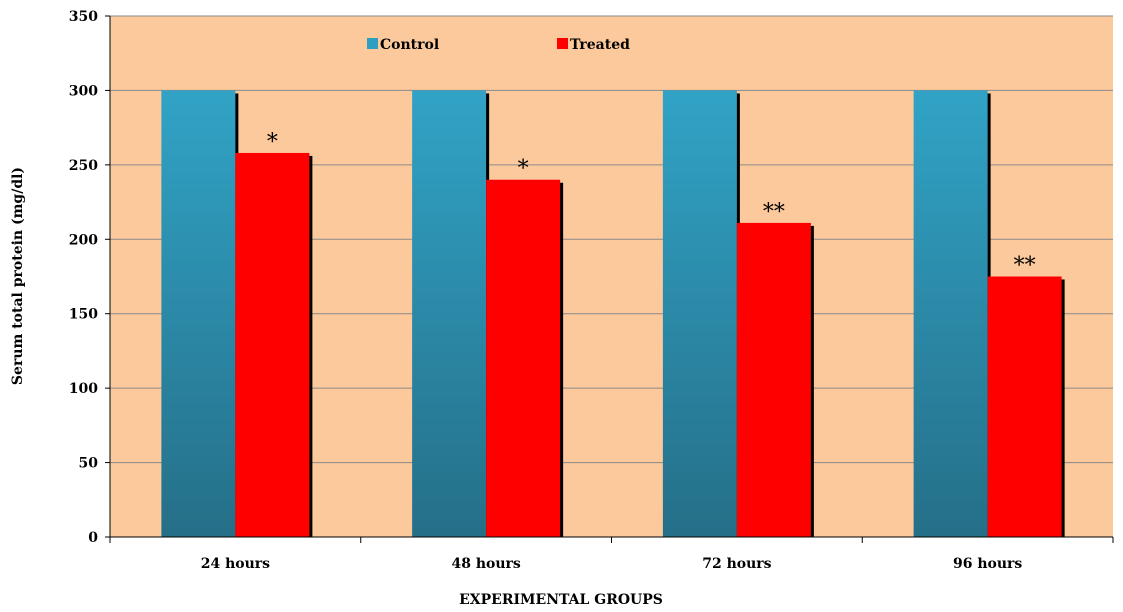  Describe the element at coordinates (736, 564) in the screenshot. I see `x-tick-label: 72 hours` at that location.